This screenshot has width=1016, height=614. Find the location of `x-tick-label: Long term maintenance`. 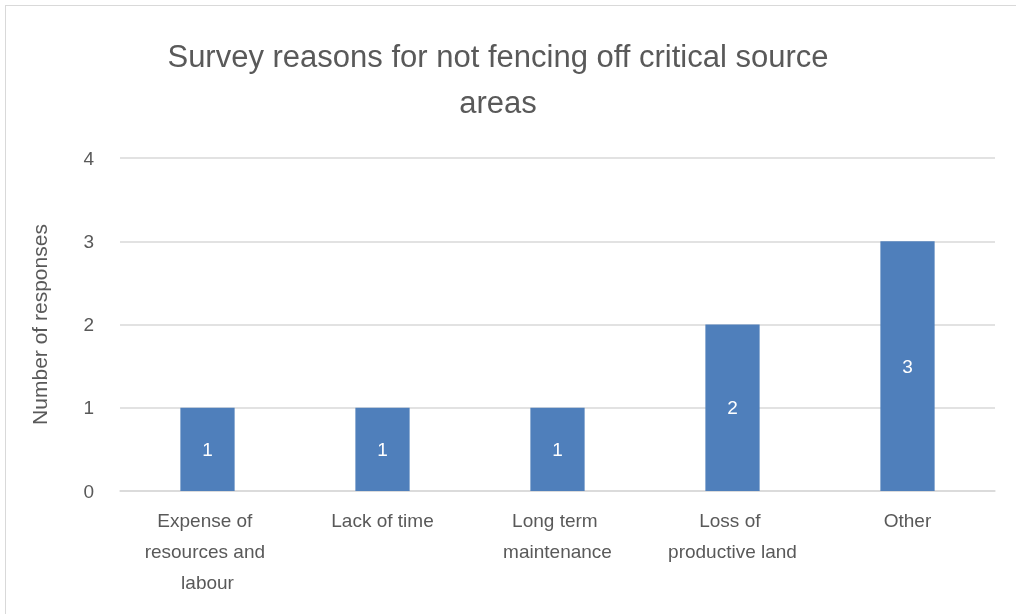

x-tick-label: Long term maintenance is located at coordinates (557, 536).